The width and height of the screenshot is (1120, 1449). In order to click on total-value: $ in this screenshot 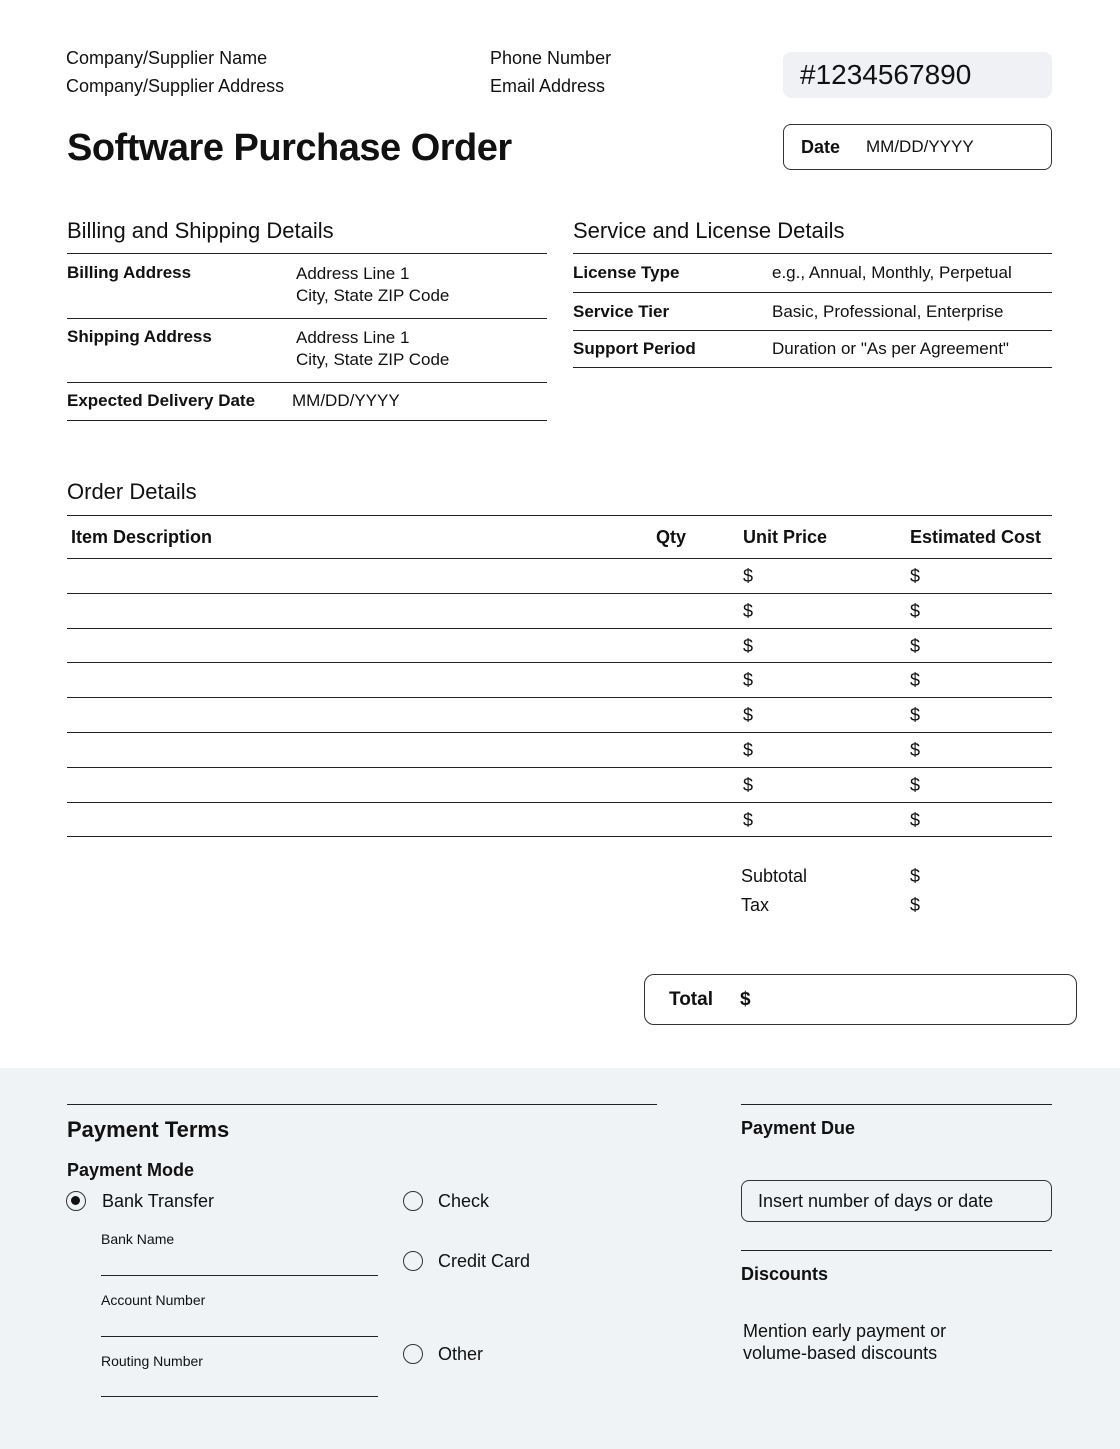, I will do `click(745, 999)`.